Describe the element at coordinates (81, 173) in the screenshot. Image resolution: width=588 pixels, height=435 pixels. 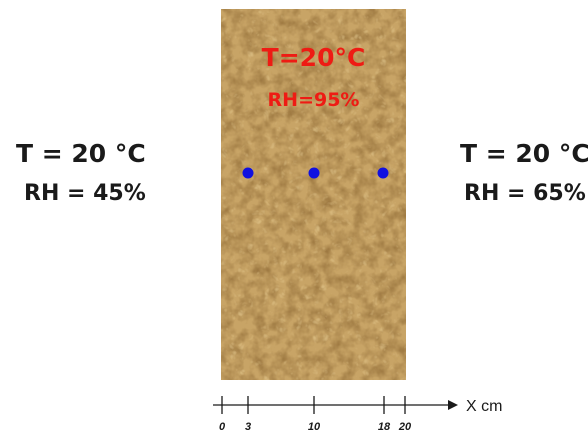
I see `left-boundary-conditions: T = 20 °C RH = 45%` at that location.